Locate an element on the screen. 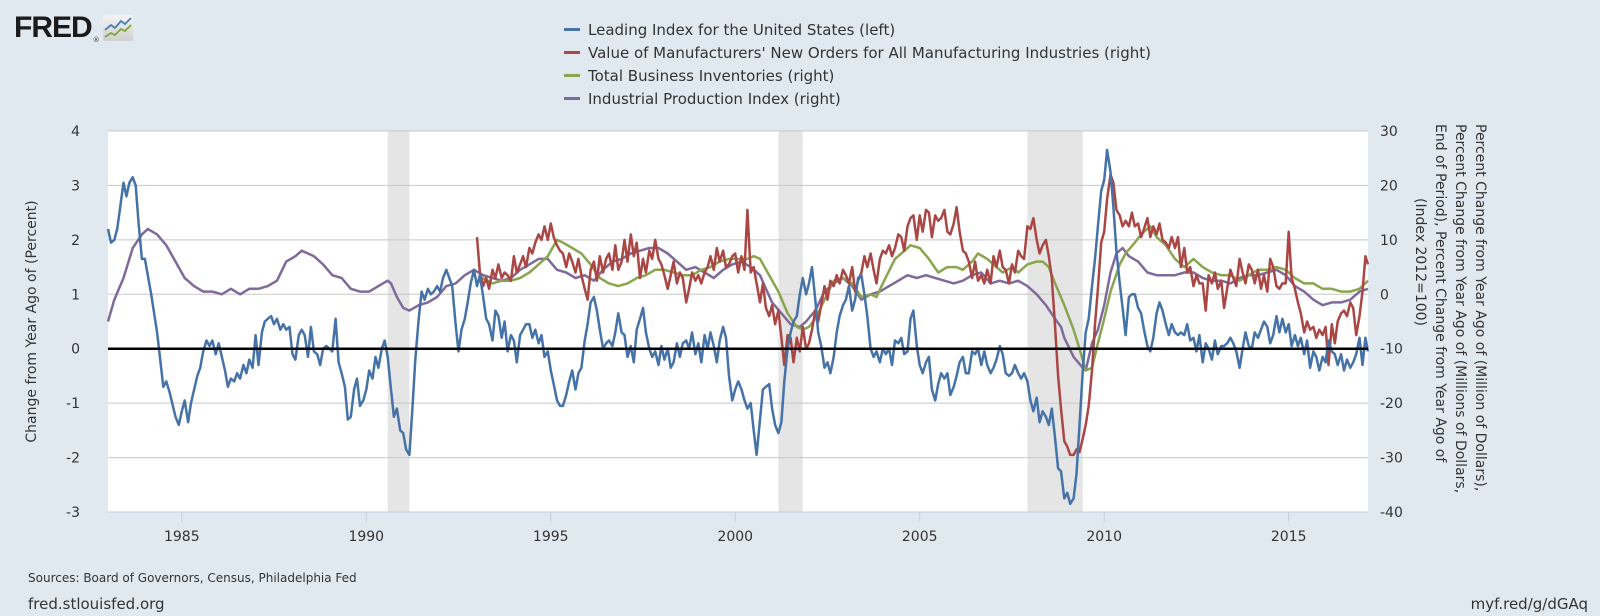 Image resolution: width=1600 pixels, height=616 pixels. y-tick-label-right: 0 is located at coordinates (1384, 295).